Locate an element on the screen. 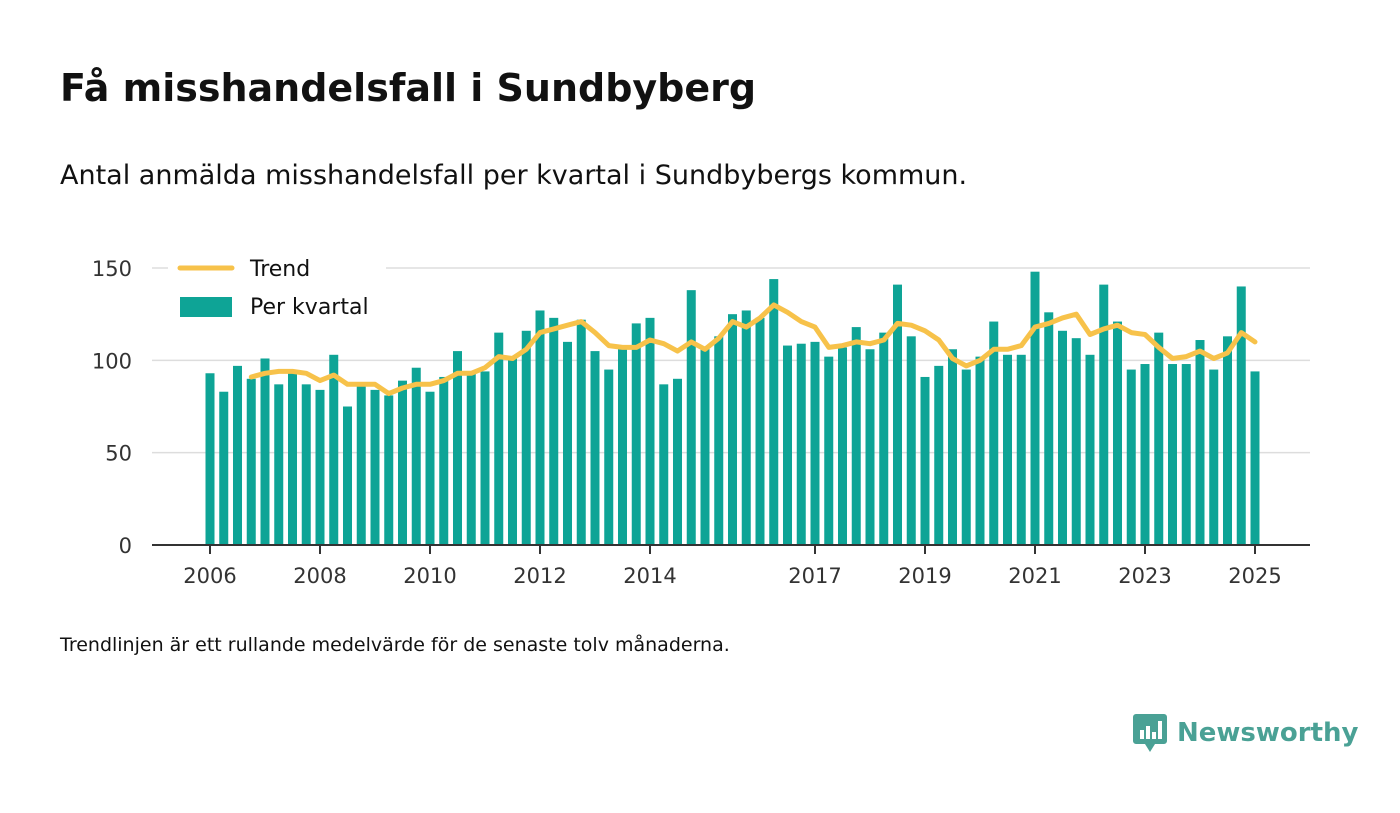 The height and width of the screenshot is (813, 1400). chart-title: Få misshandelsfall i Sundbyberg is located at coordinates (408, 88).